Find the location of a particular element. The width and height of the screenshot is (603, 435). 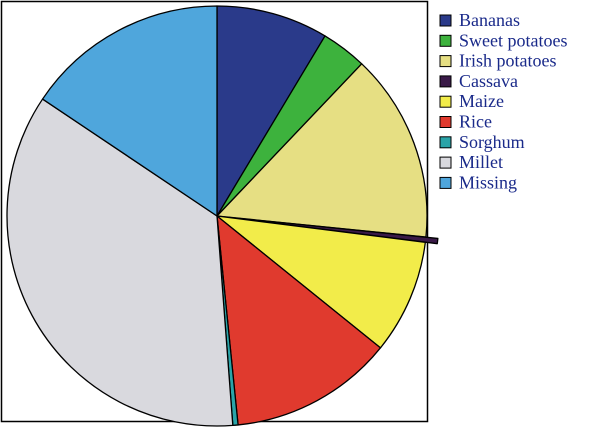

legend-swatch-sorghum is located at coordinates (445, 142).